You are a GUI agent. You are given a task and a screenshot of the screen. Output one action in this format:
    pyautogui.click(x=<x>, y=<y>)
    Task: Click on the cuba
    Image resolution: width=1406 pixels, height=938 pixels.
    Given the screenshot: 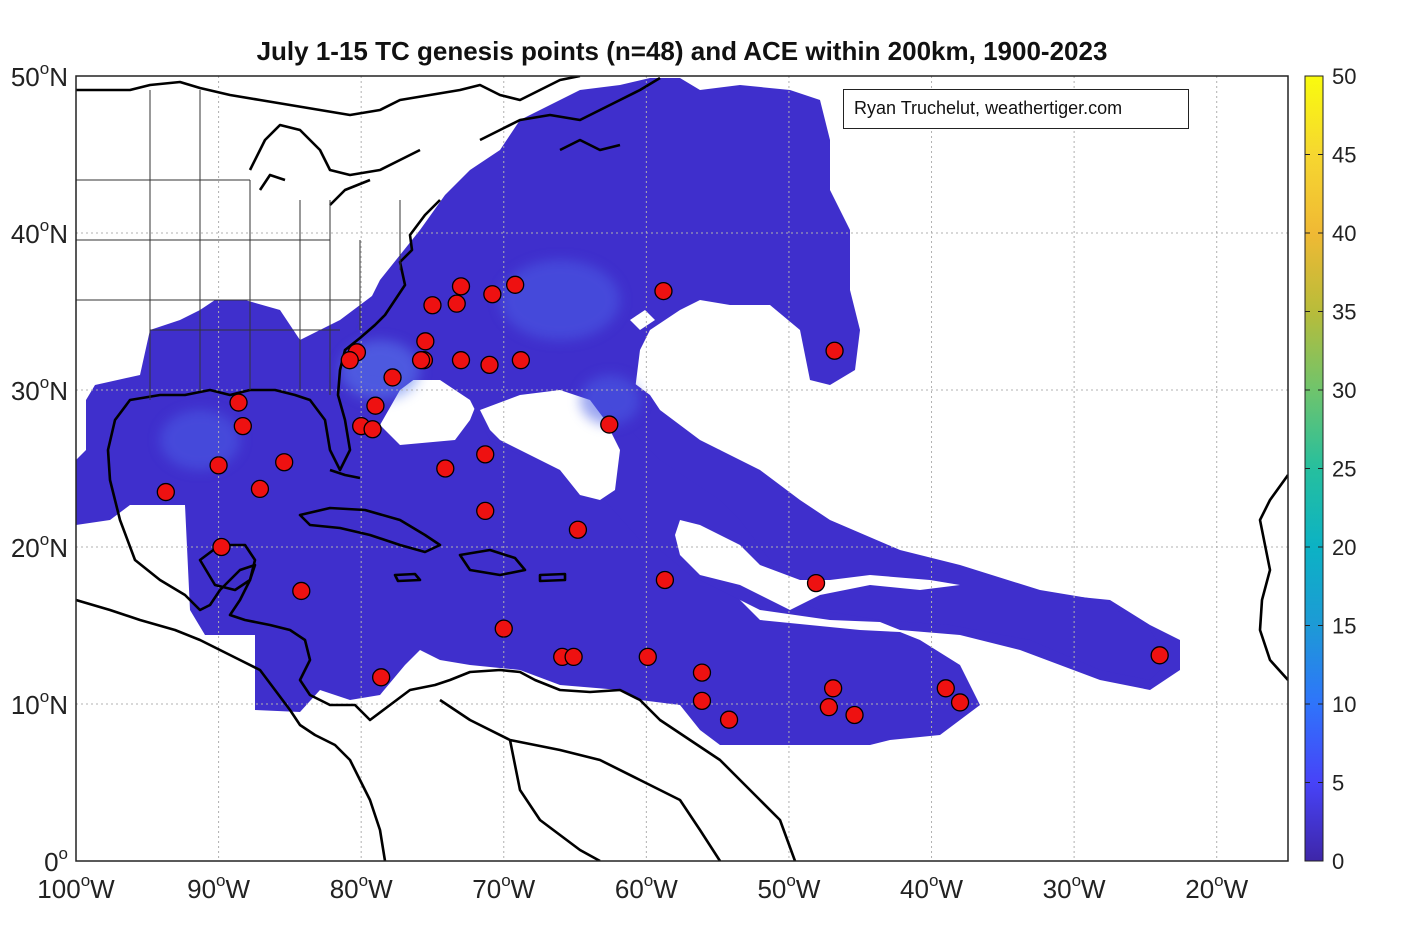 What is the action you would take?
    pyautogui.click(x=370, y=530)
    